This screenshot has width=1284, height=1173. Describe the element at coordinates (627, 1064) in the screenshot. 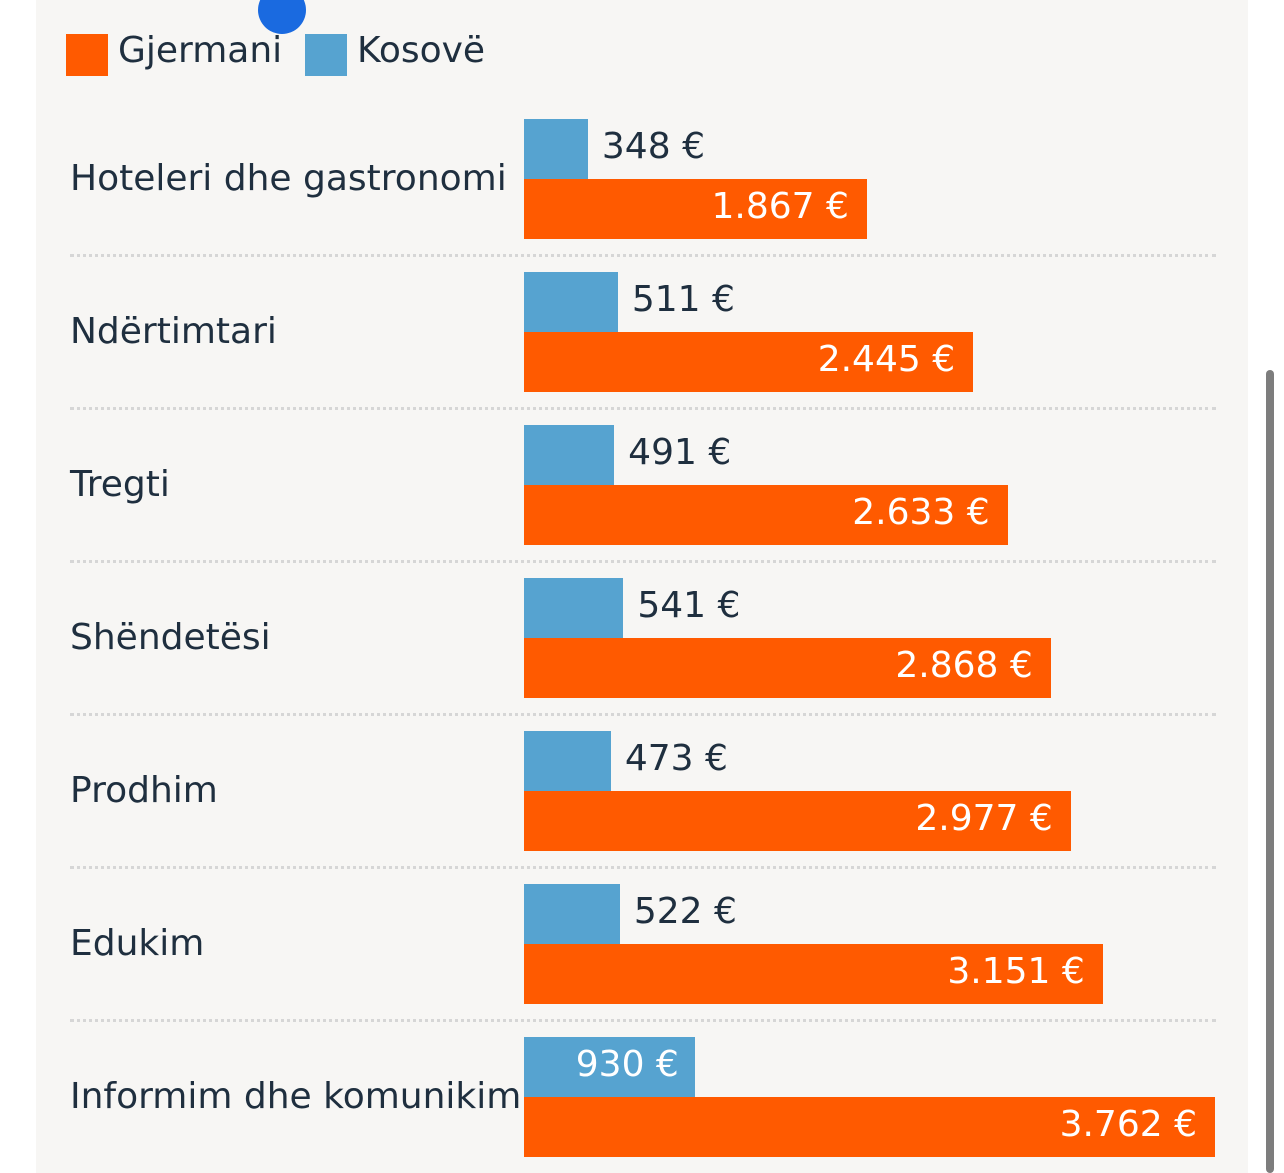

I see `value-label-kosovo: 930 €` at that location.